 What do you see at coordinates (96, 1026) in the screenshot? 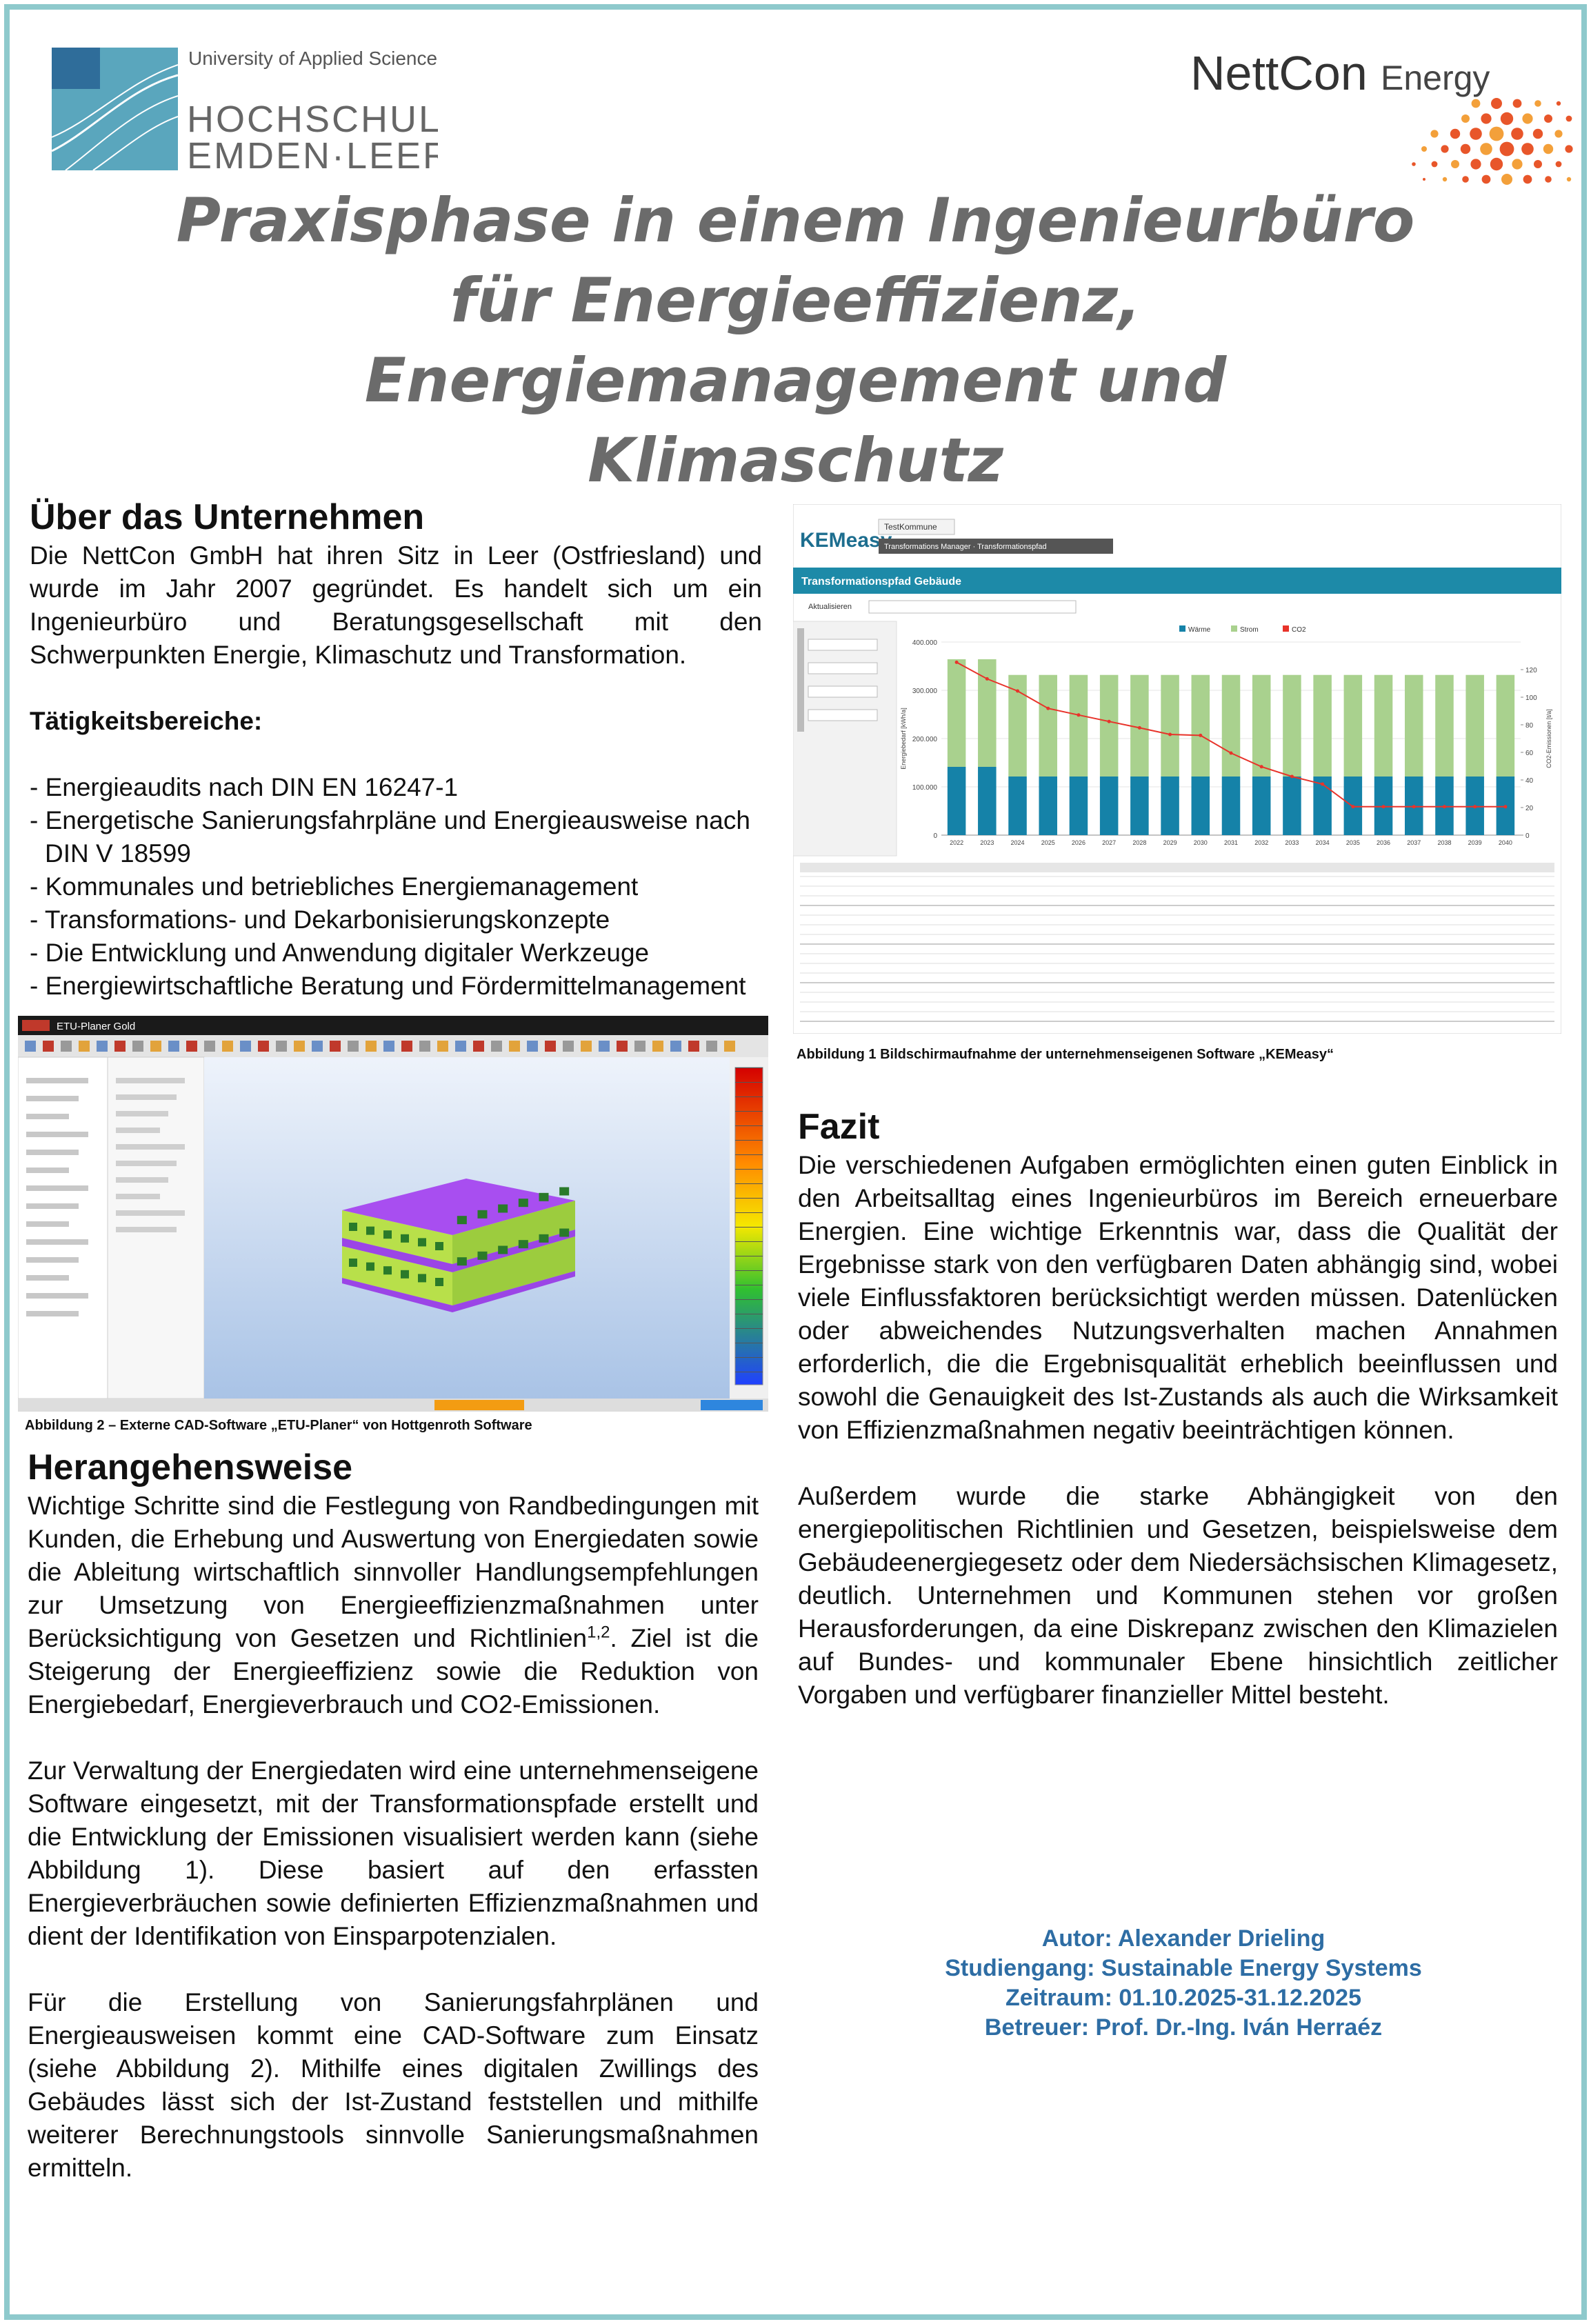
I see `window-title: ETU-Planer Gold` at bounding box center [96, 1026].